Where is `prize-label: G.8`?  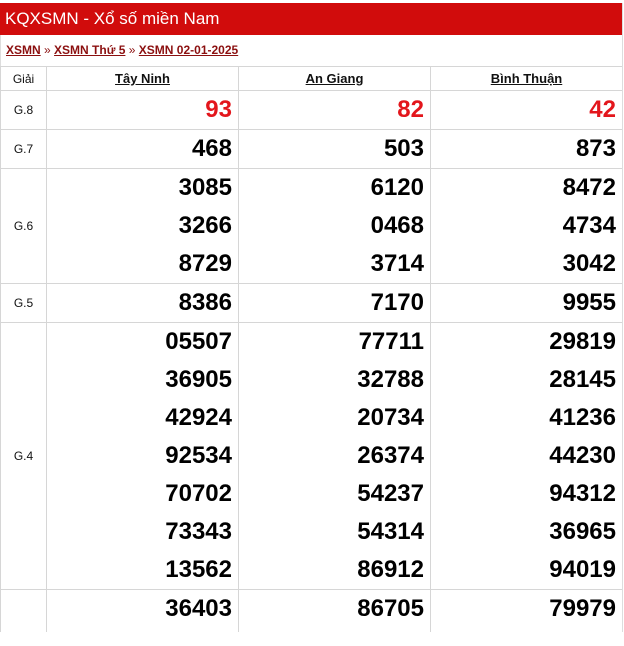
prize-label: G.8 is located at coordinates (23, 110).